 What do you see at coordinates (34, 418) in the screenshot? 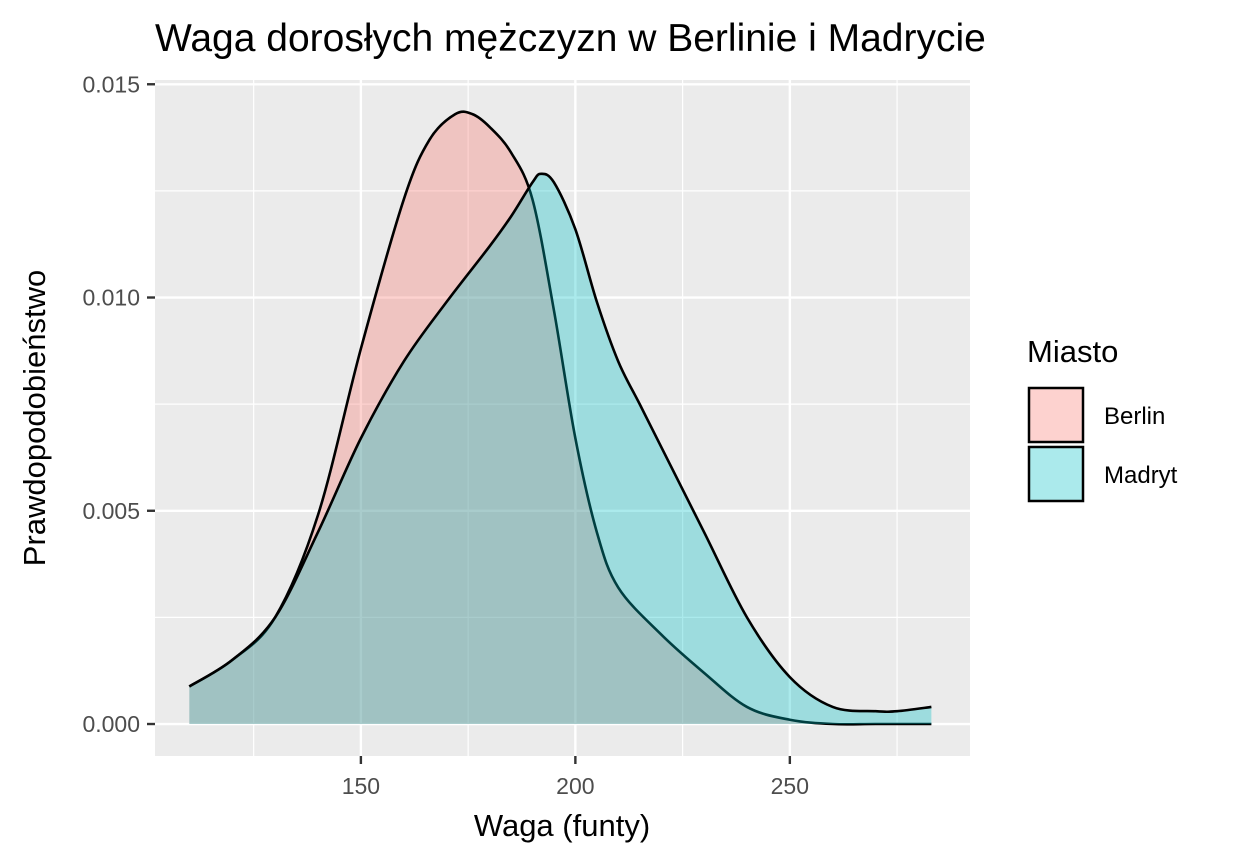
I see `y-axis-title: Prawdopodobieństwo` at bounding box center [34, 418].